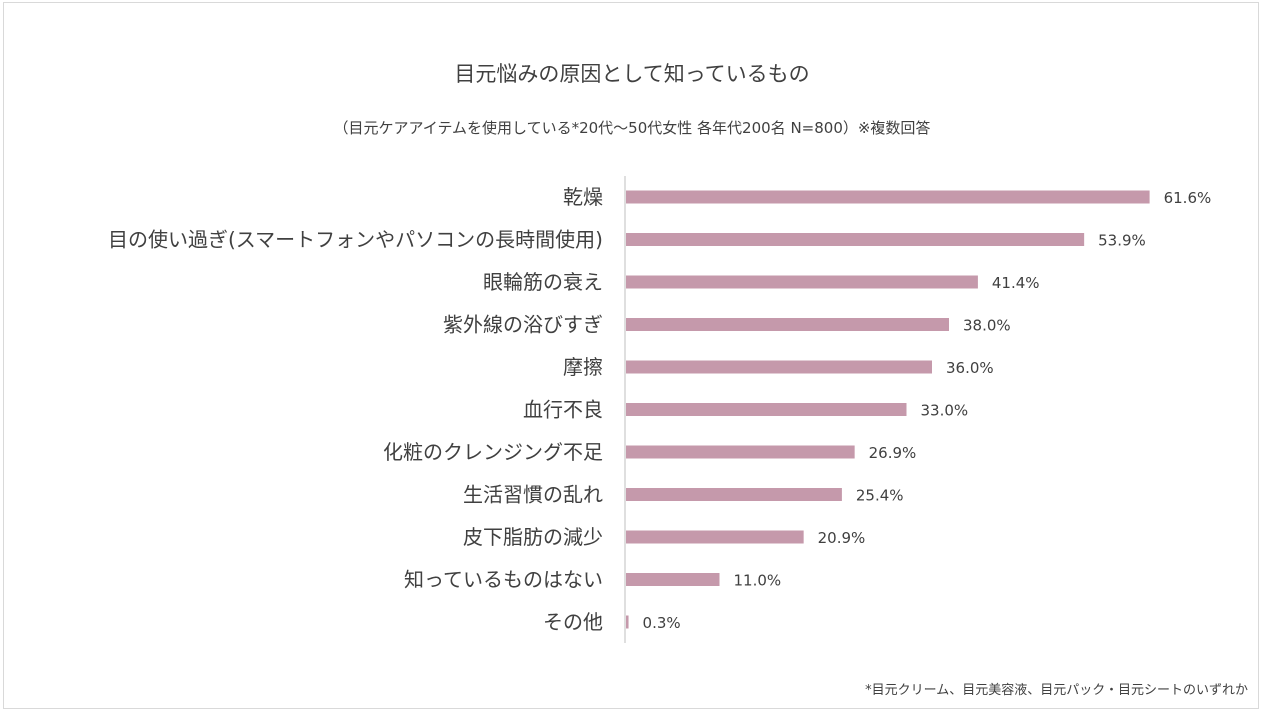 The width and height of the screenshot is (1264, 714). I want to click on category-label: 乾燥, so click(583, 197).